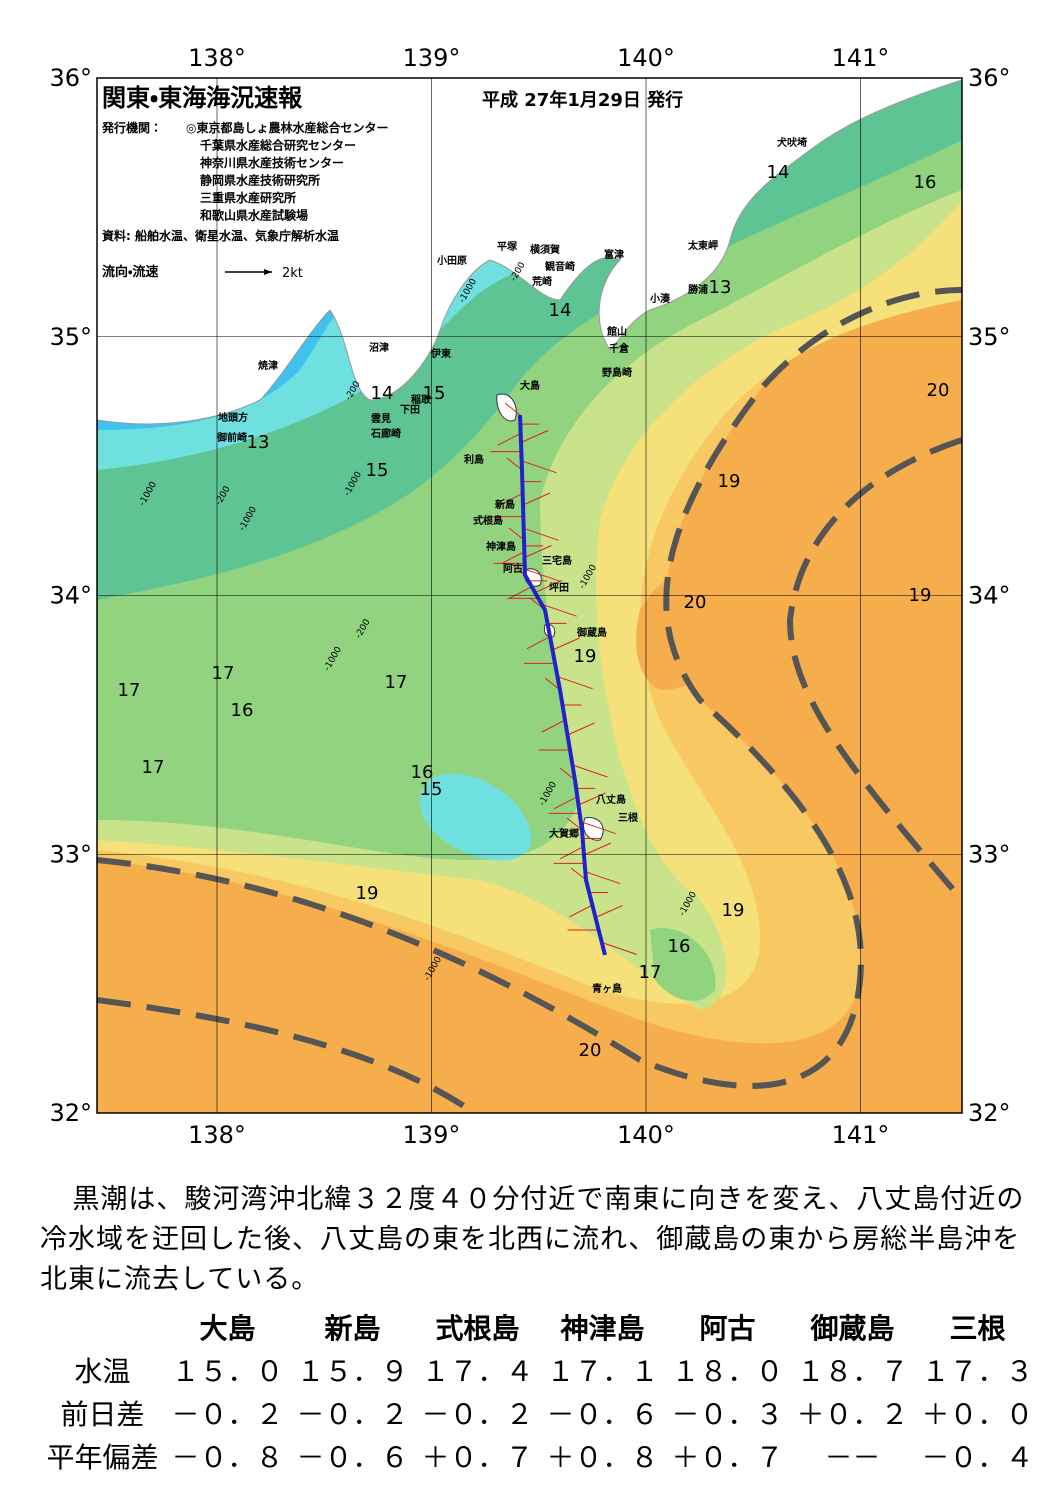 This screenshot has height=1503, width=1064. What do you see at coordinates (628, 817) in the screenshot?
I see `place-name: 三根` at bounding box center [628, 817].